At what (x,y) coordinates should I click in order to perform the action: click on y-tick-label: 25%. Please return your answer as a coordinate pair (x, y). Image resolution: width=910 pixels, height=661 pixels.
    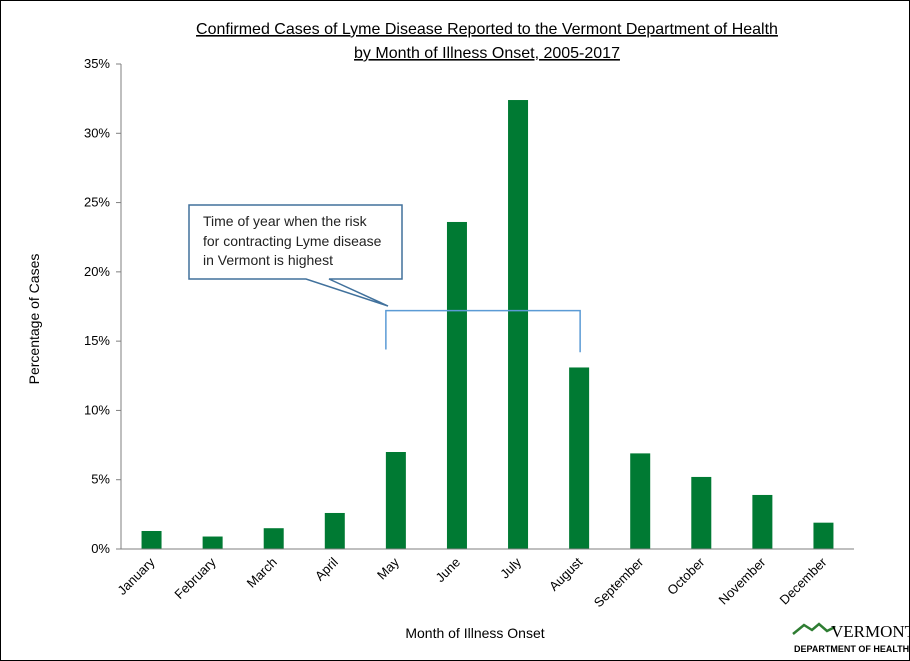
    Looking at the image, I should click on (97, 202).